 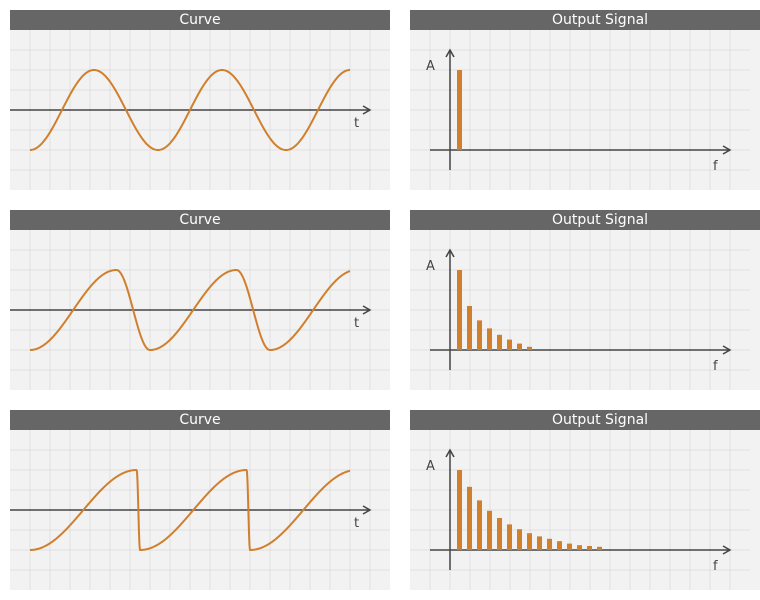 I want to click on curve-plot-2: t, so click(x=200, y=310).